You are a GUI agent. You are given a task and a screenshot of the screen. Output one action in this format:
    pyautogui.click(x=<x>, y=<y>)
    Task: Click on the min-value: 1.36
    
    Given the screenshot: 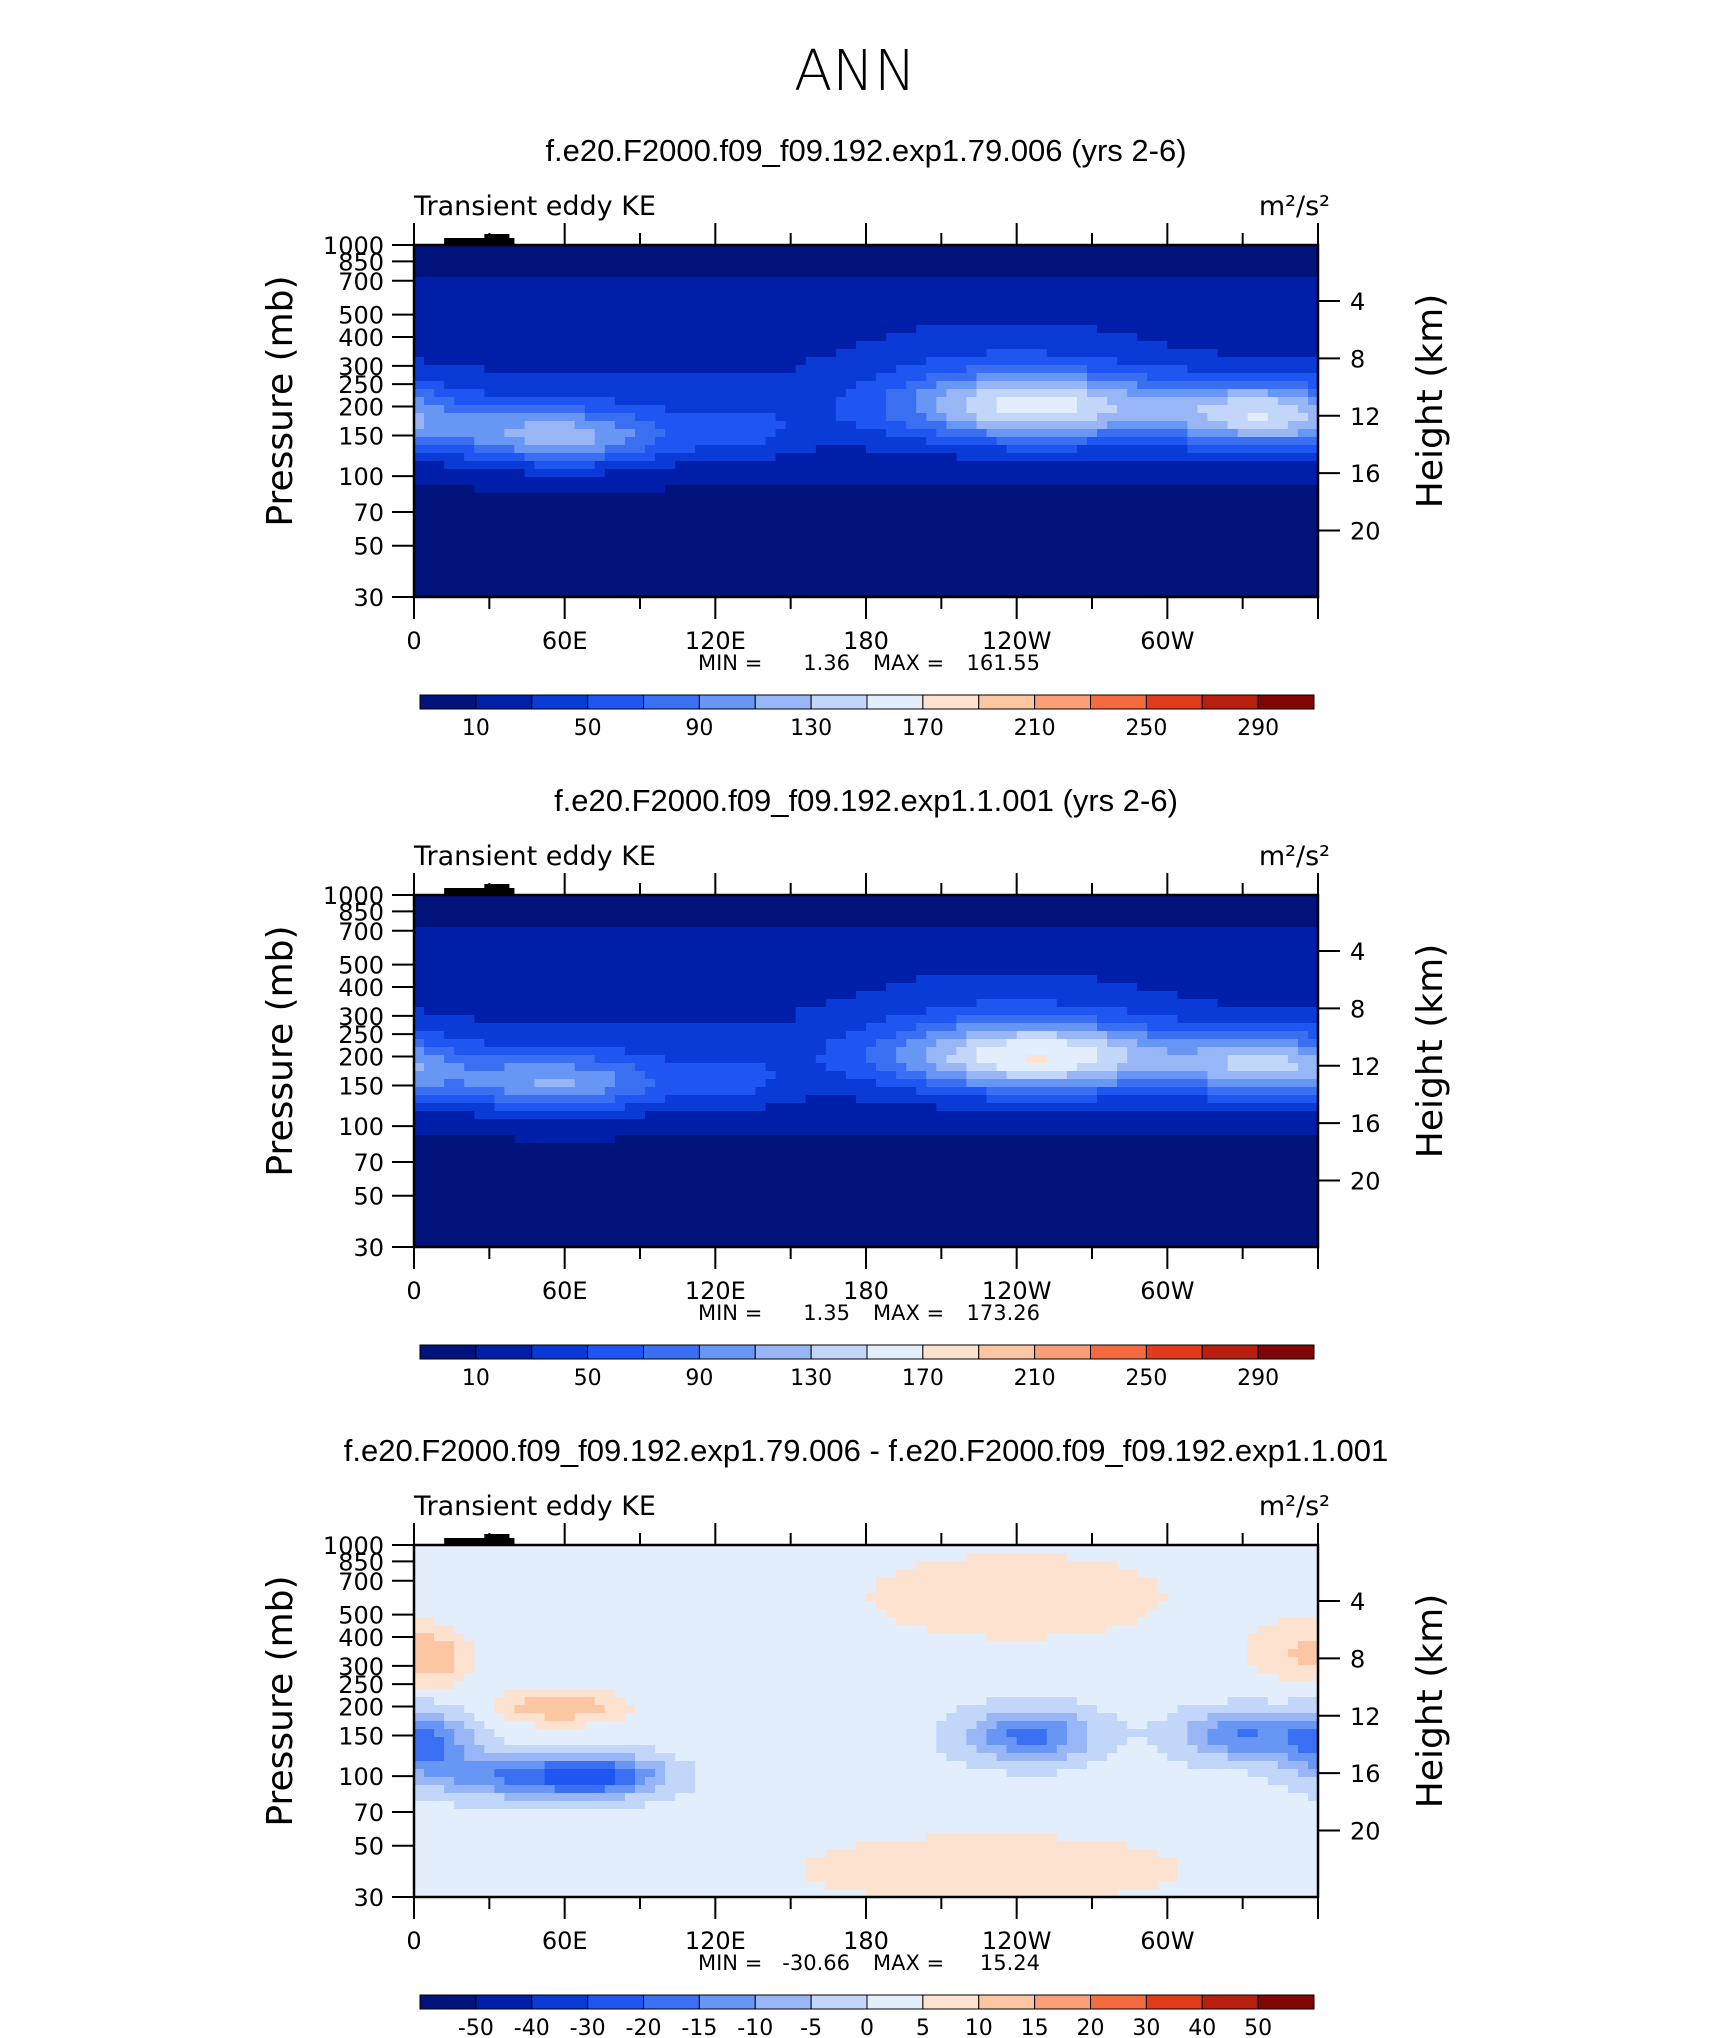 What is the action you would take?
    pyautogui.click(x=826, y=663)
    